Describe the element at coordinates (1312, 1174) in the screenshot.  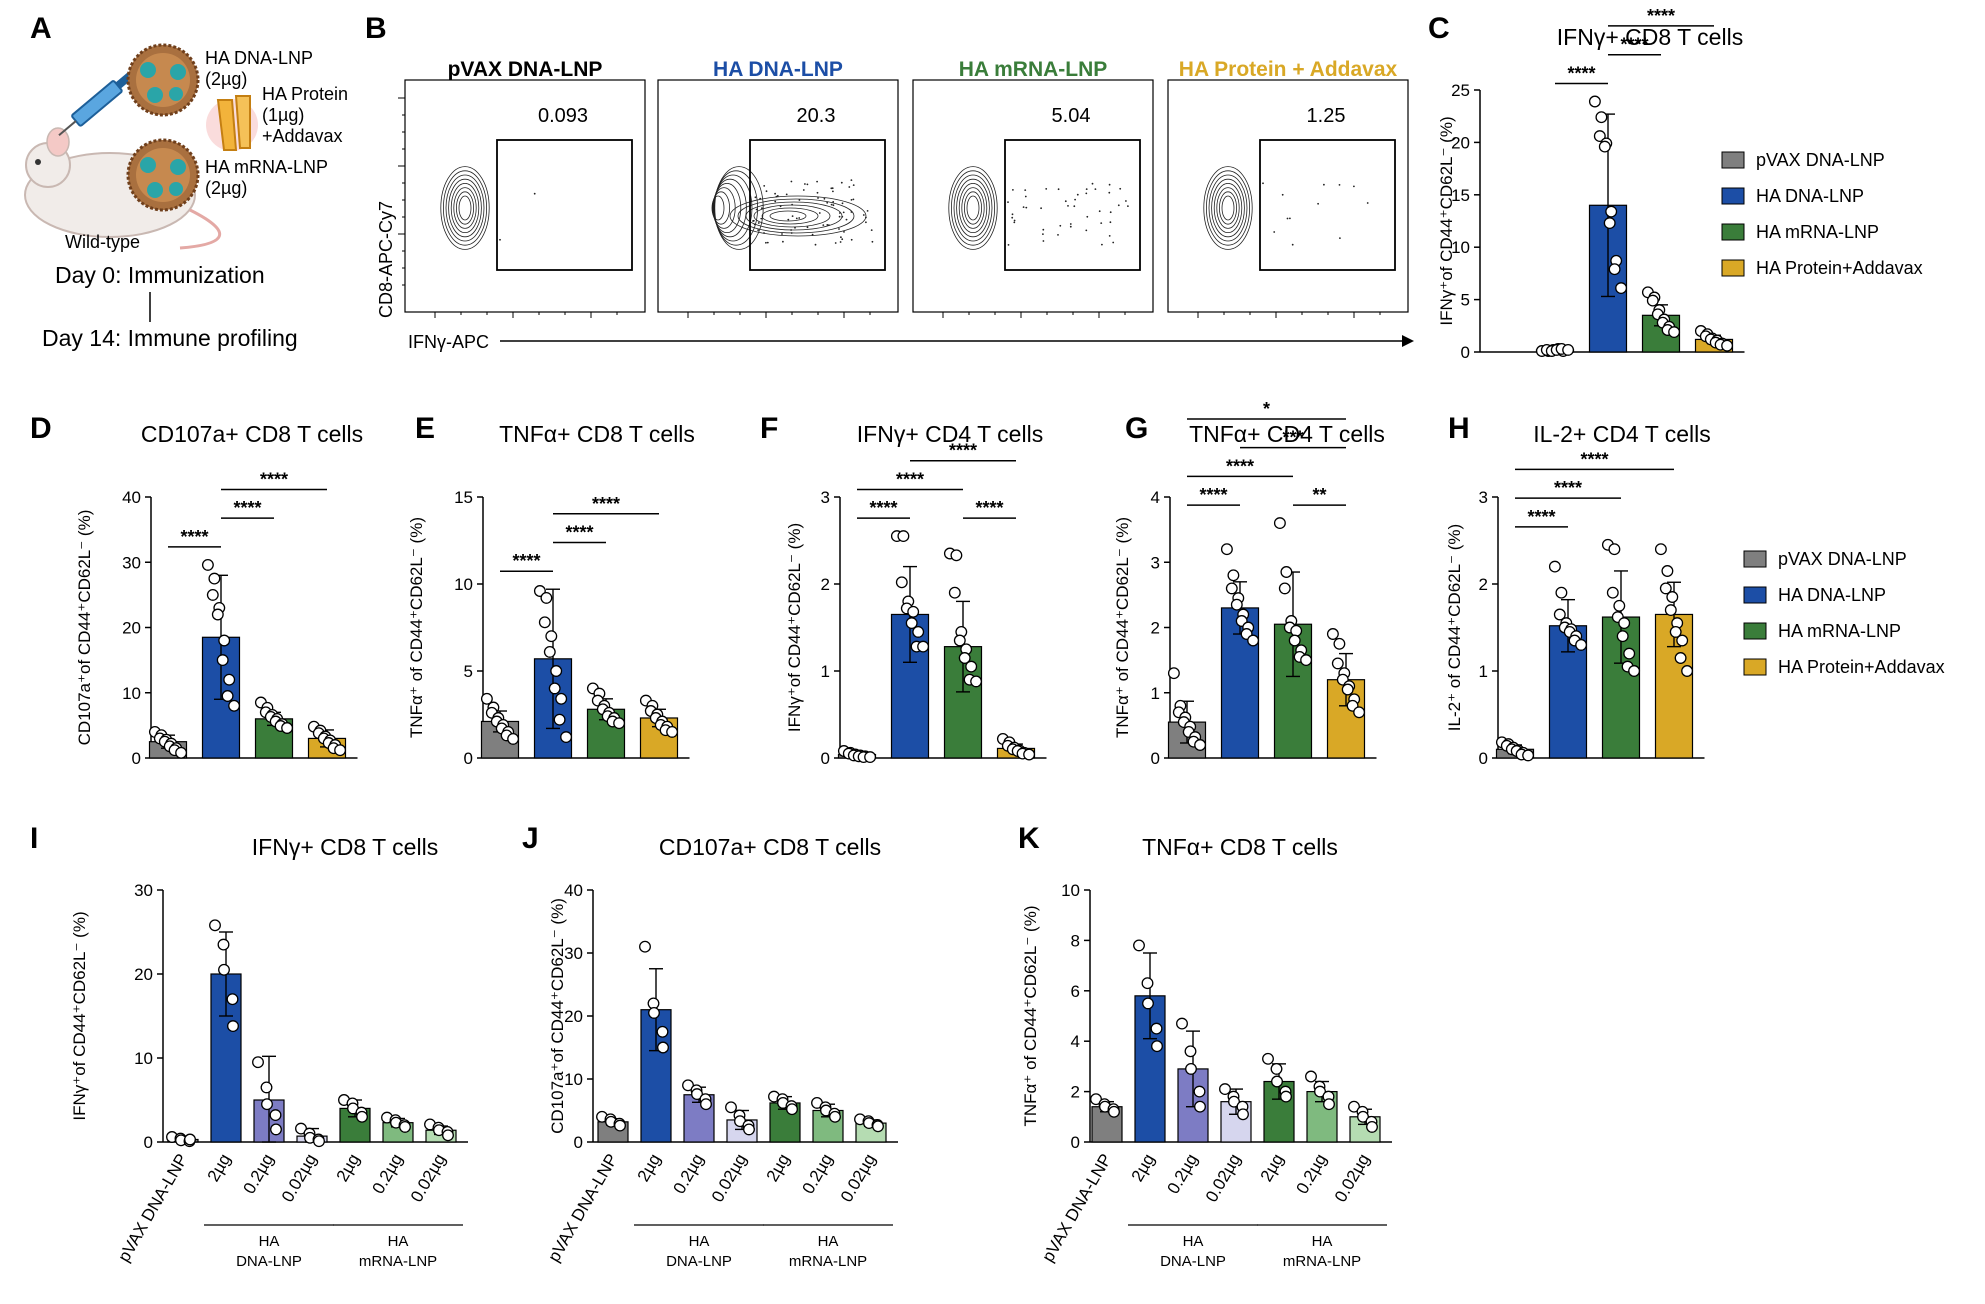
I see `x-tick-label: 0.2µg` at that location.